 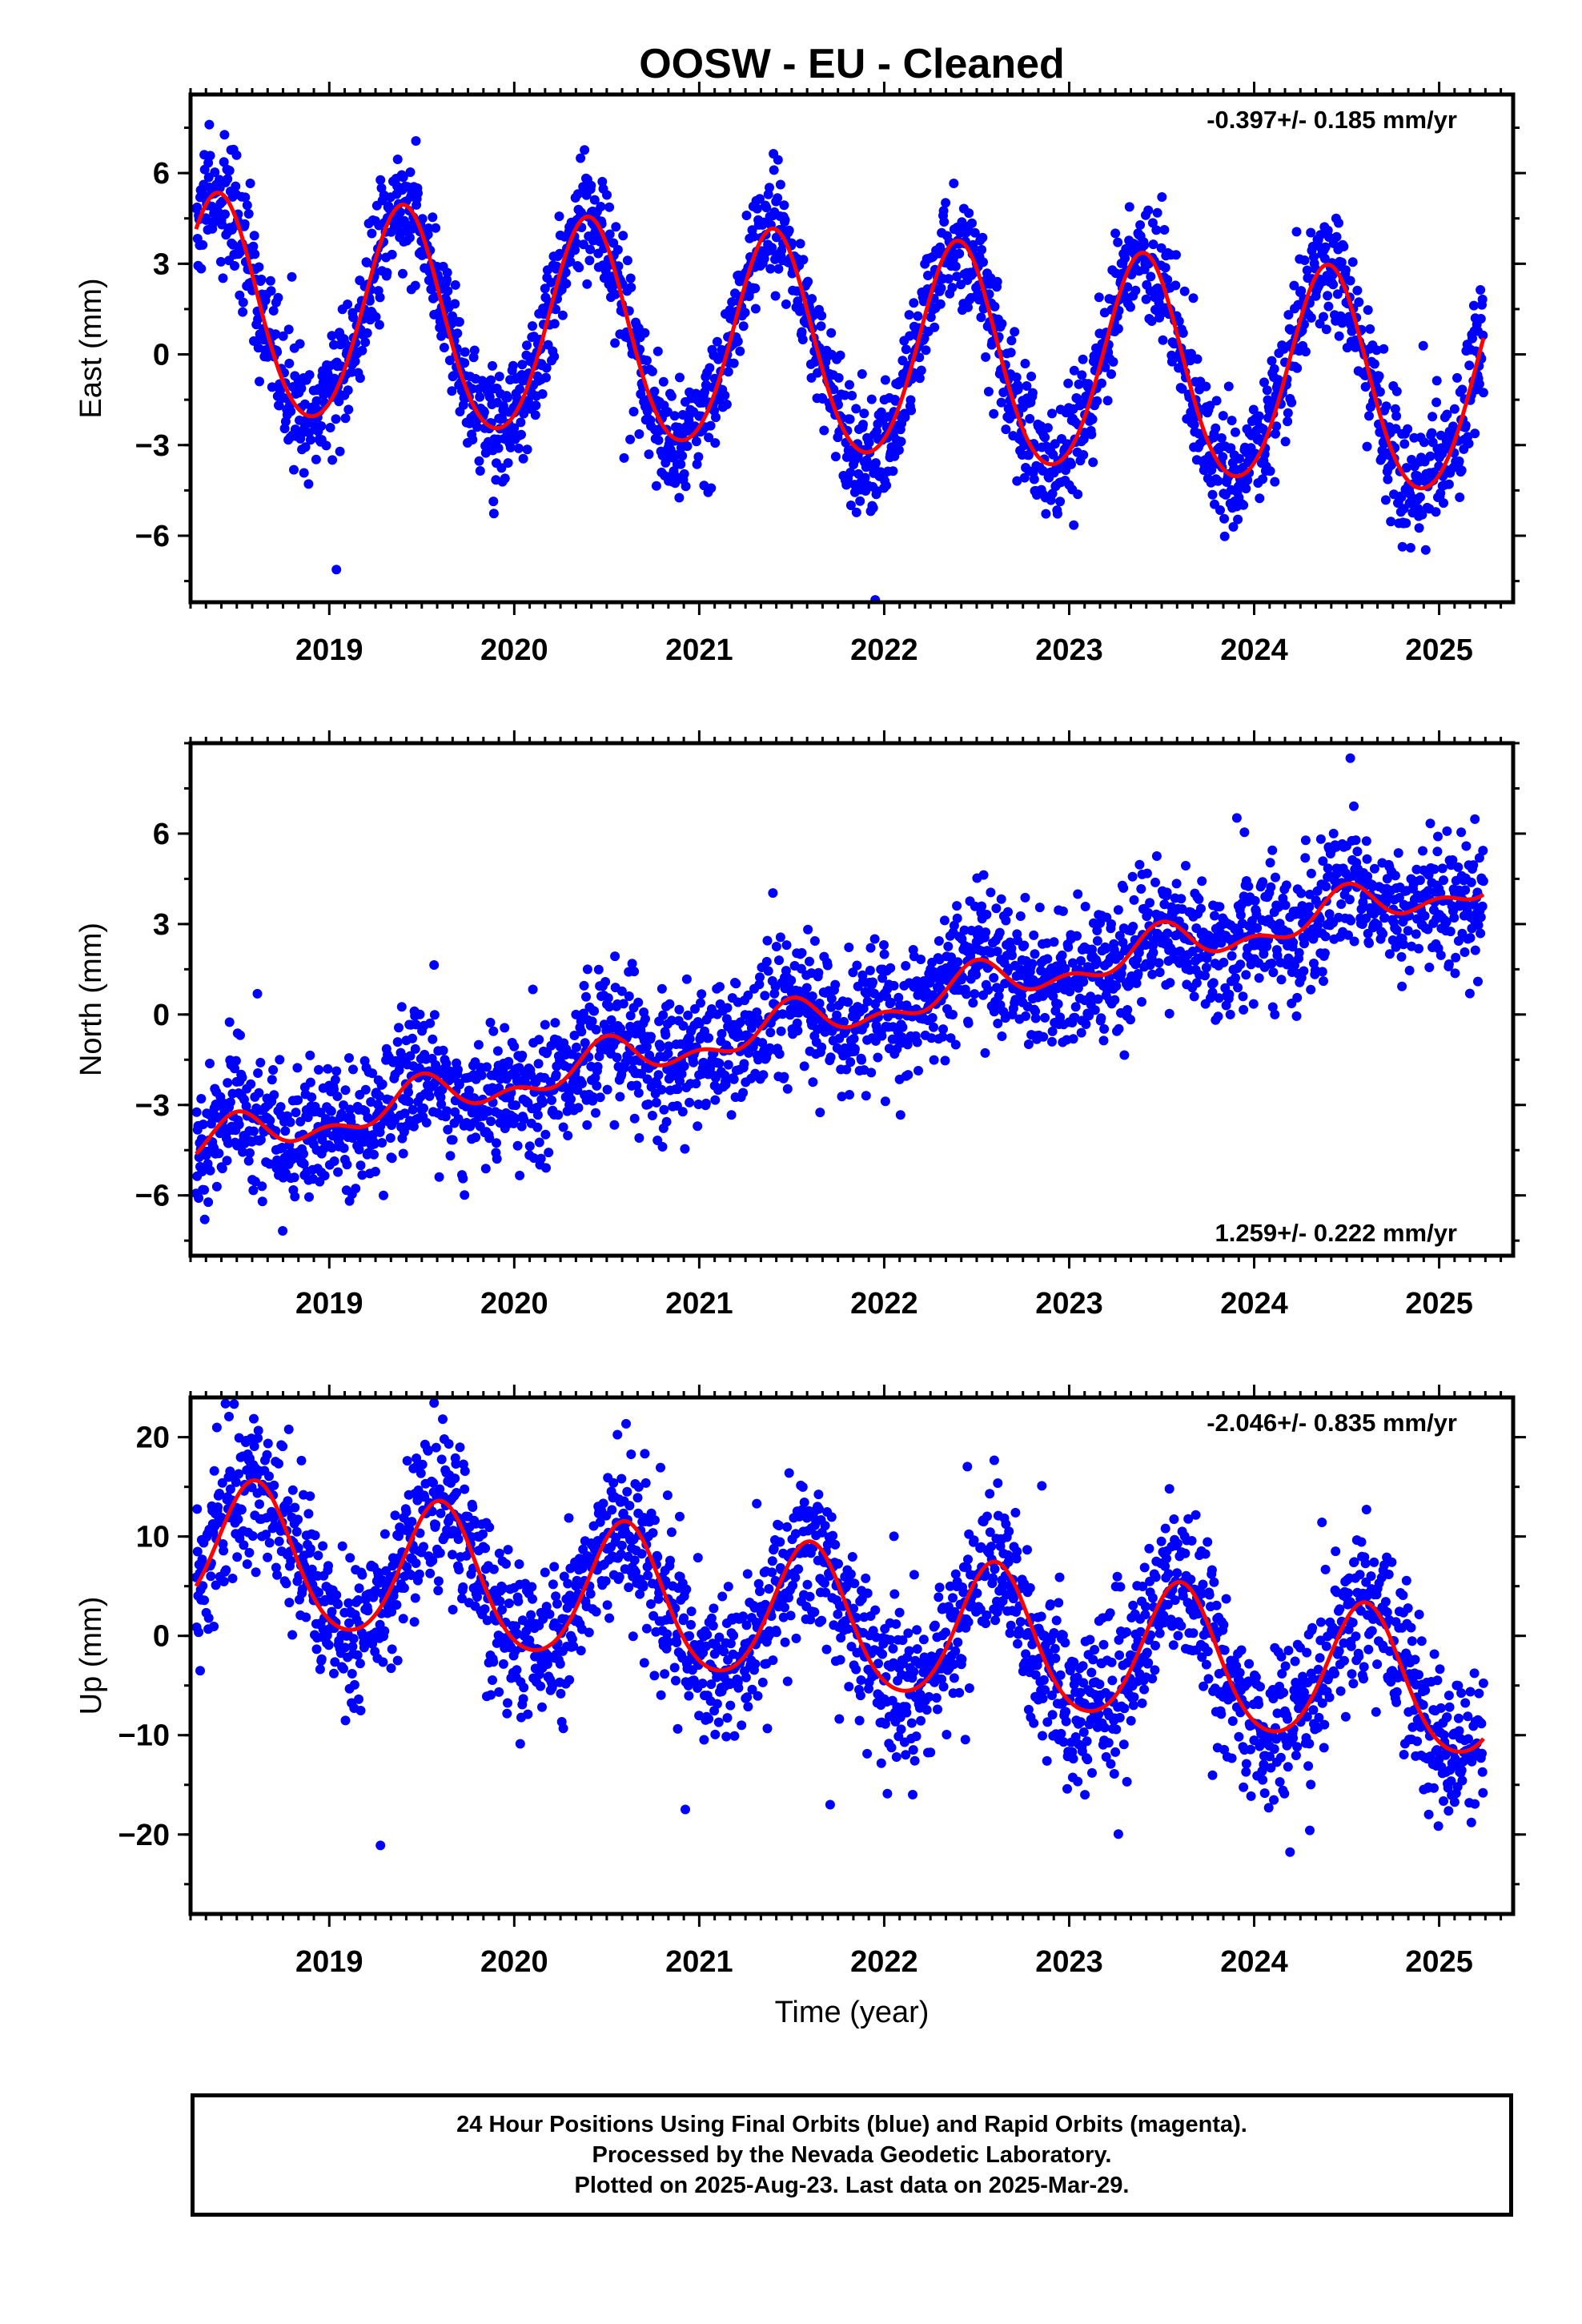 I want to click on x-tick-label: 2019, so click(x=329, y=650).